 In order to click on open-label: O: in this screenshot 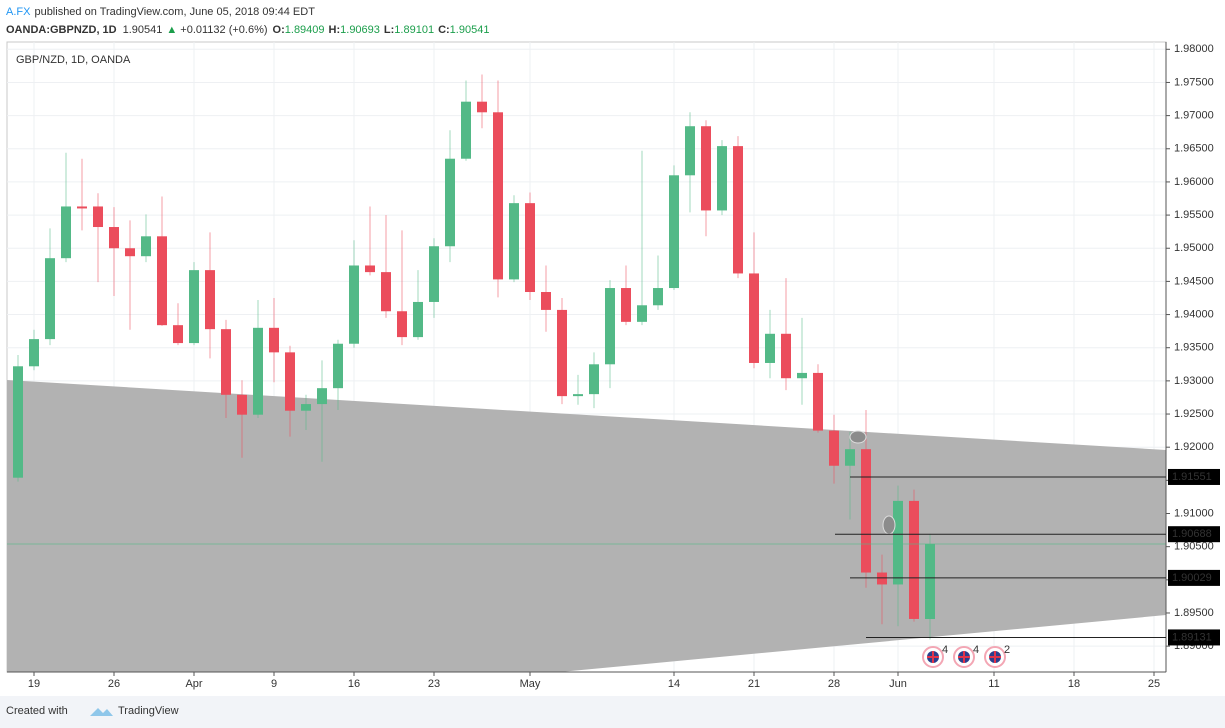, I will do `click(279, 30)`.